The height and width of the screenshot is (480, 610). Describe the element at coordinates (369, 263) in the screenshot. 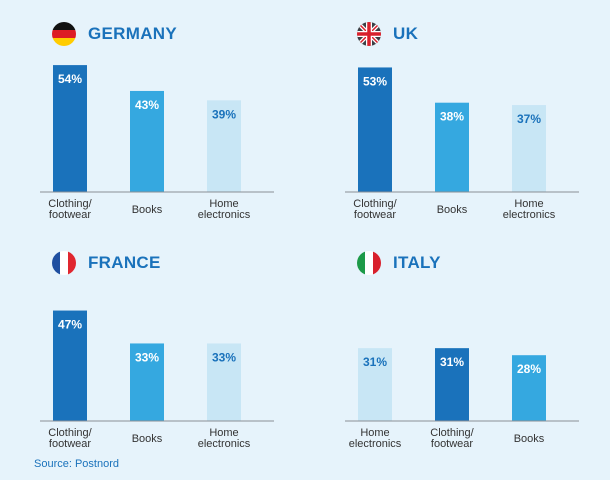

I see `italy-flag-icon` at that location.